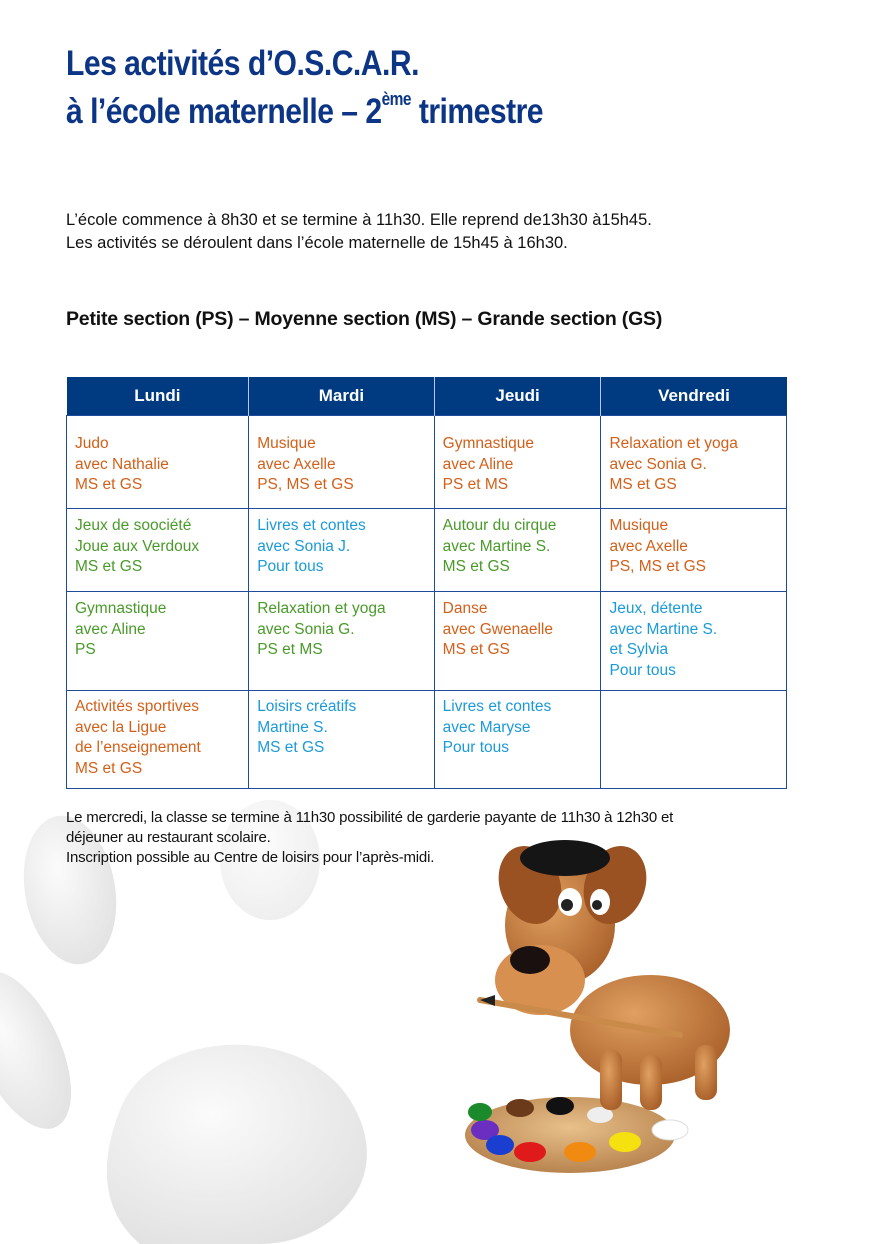 Image resolution: width=872 pixels, height=1244 pixels. What do you see at coordinates (597, 1006) in the screenshot?
I see `dog-painter-illustration` at bounding box center [597, 1006].